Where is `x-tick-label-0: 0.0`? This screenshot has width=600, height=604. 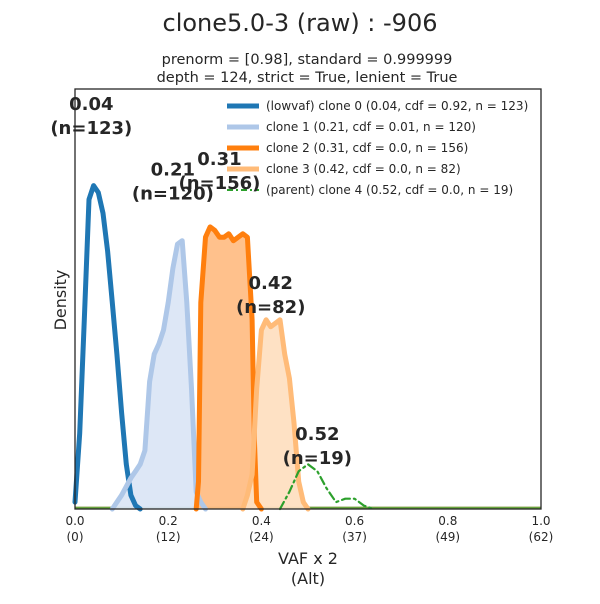 x-tick-label-0: 0.0 is located at coordinates (74, 521).